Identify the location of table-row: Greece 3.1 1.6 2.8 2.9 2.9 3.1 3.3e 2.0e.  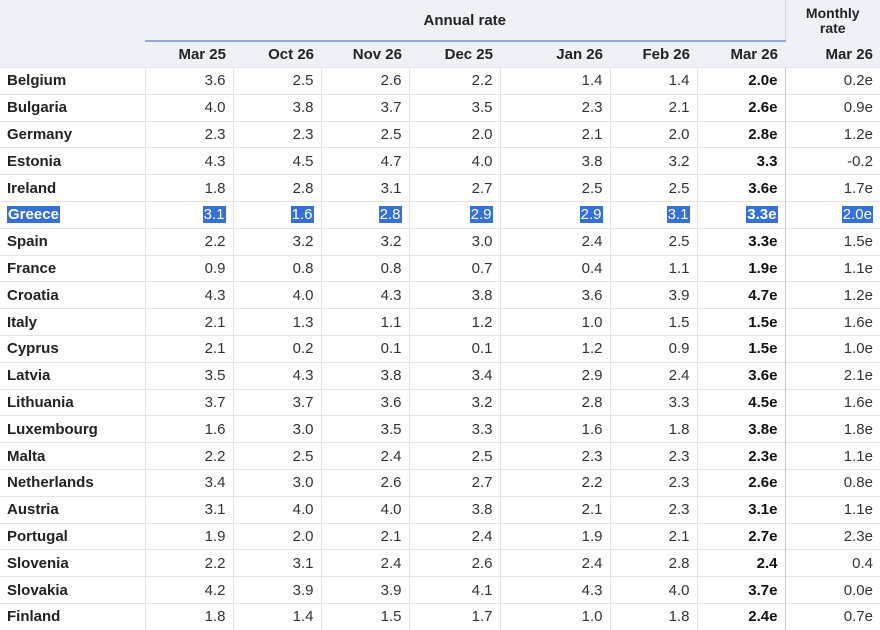
(440, 214).